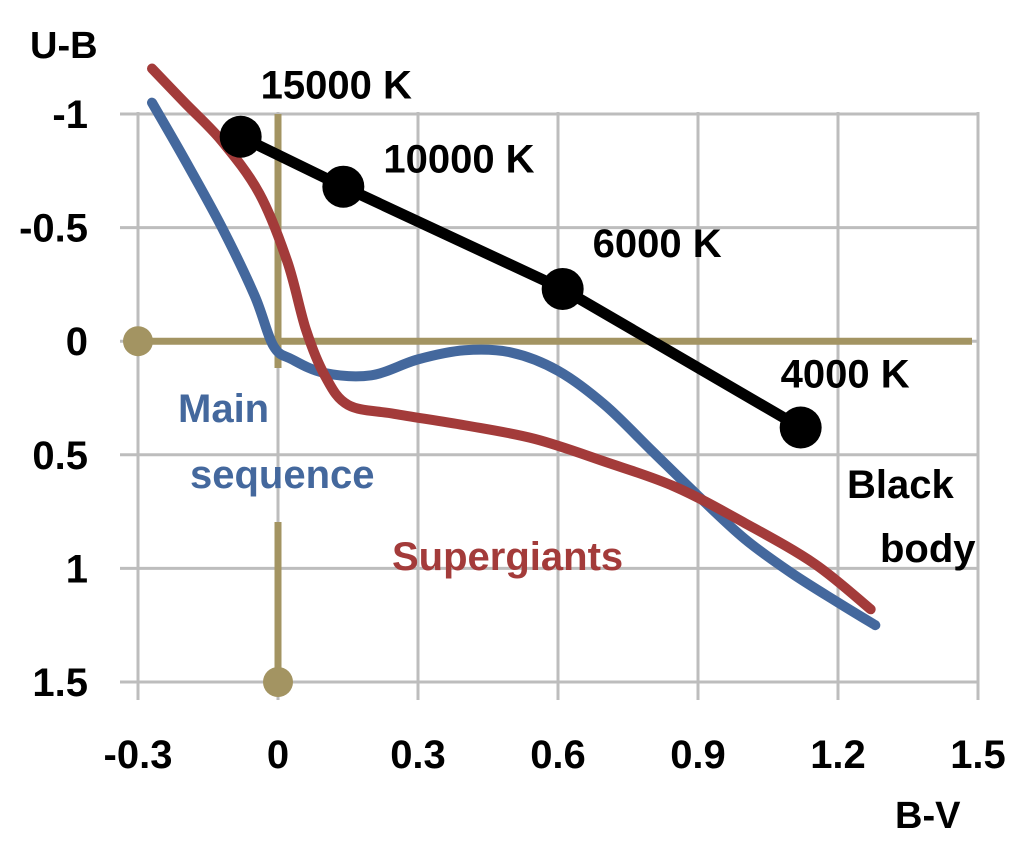 This screenshot has height=845, width=1024. I want to click on x-tick-label-0: -0.3, so click(138, 755).